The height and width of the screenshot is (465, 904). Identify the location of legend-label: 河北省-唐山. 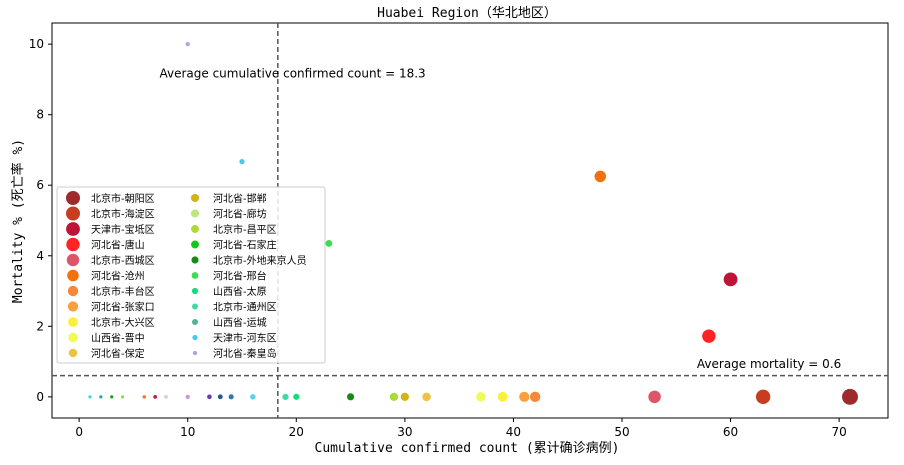
(118, 245).